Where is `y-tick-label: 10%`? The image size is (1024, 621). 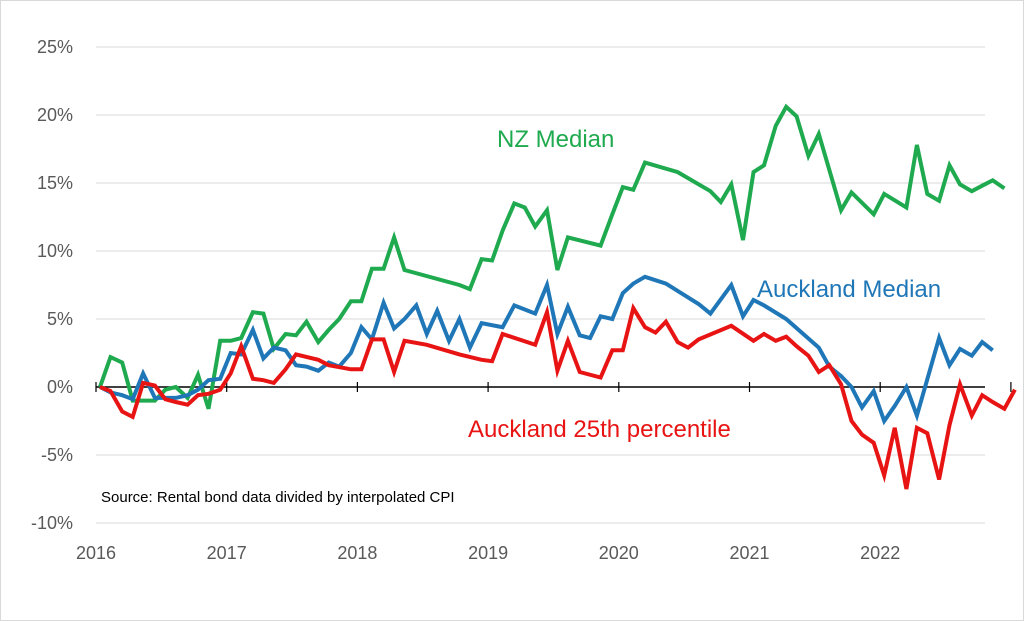
y-tick-label: 10% is located at coordinates (55, 251).